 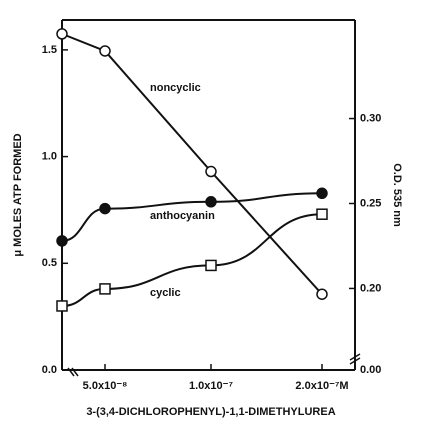 I want to click on series-label: noncyclic, so click(x=175, y=88).